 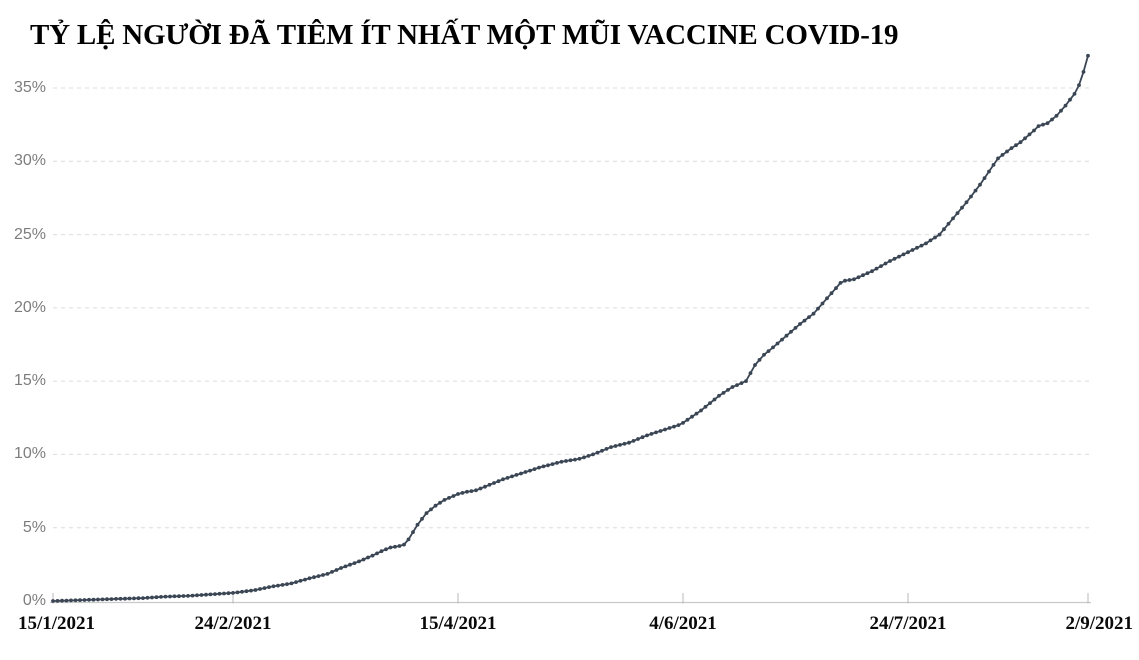 What do you see at coordinates (29, 234) in the screenshot?
I see `y-axis-label: 25%` at bounding box center [29, 234].